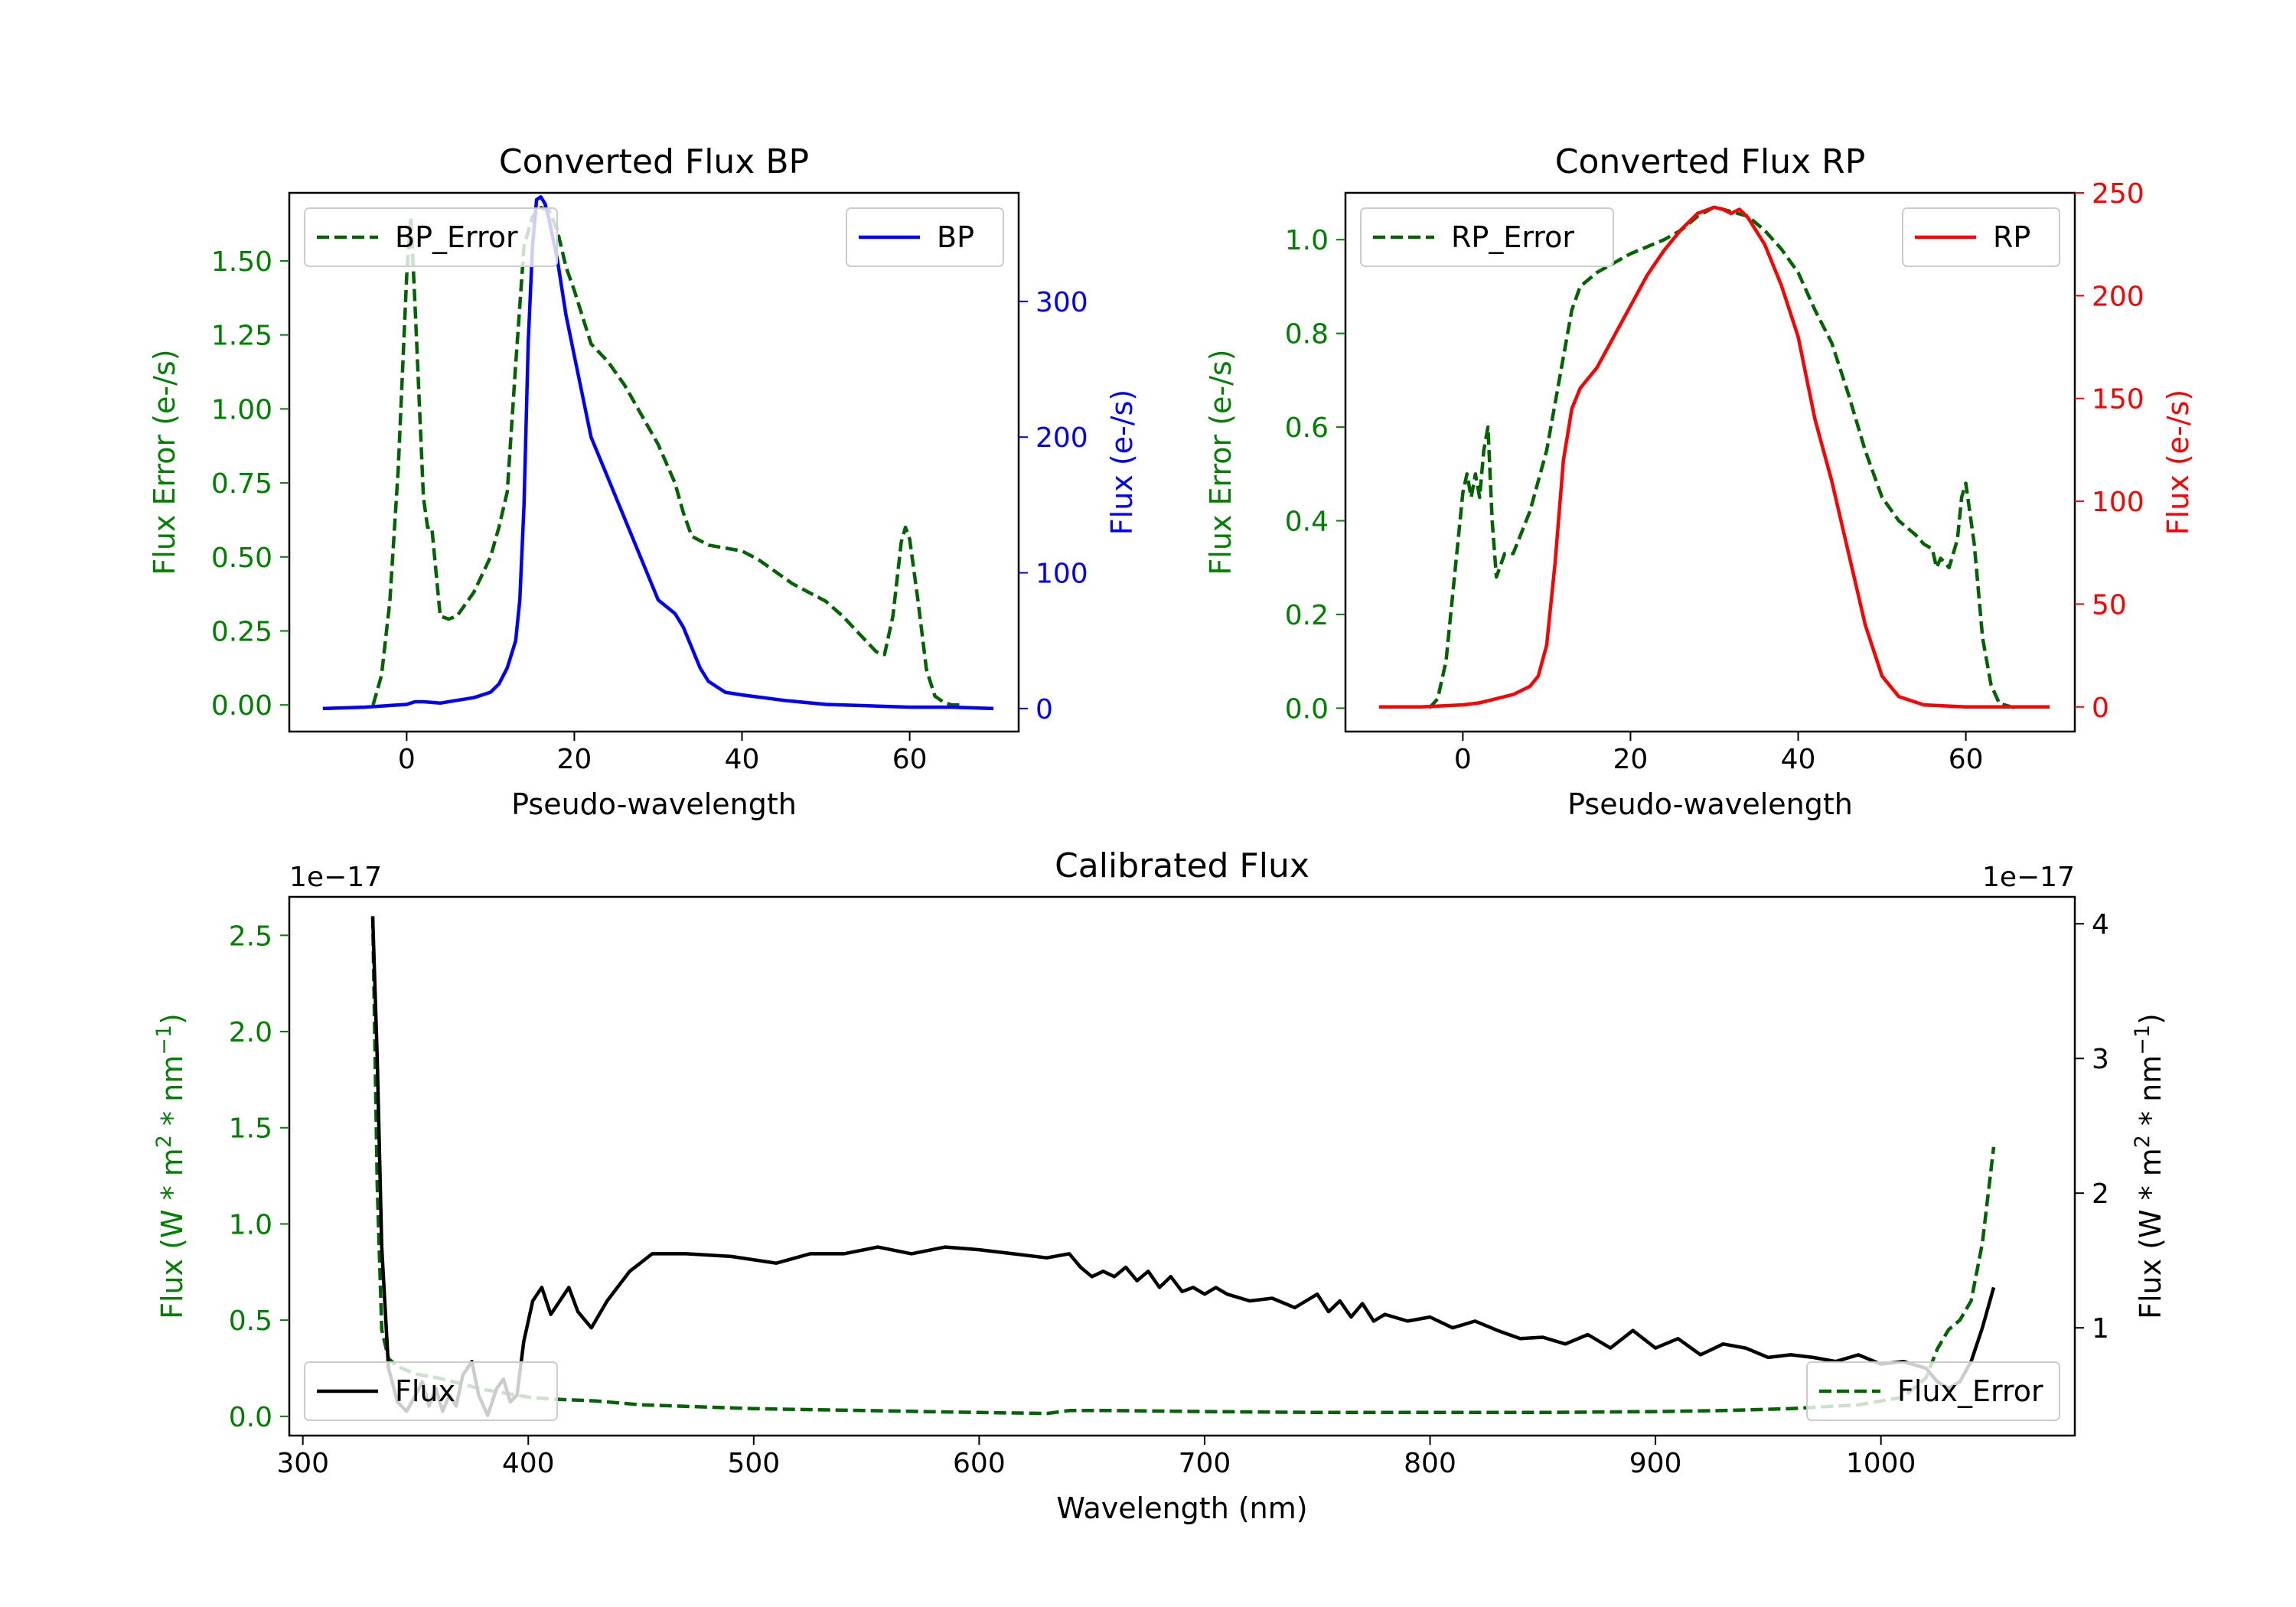 The height and width of the screenshot is (1607, 2296). What do you see at coordinates (172, 1233) in the screenshot?
I see `y-left-label-part: Flux (W * m` at bounding box center [172, 1233].